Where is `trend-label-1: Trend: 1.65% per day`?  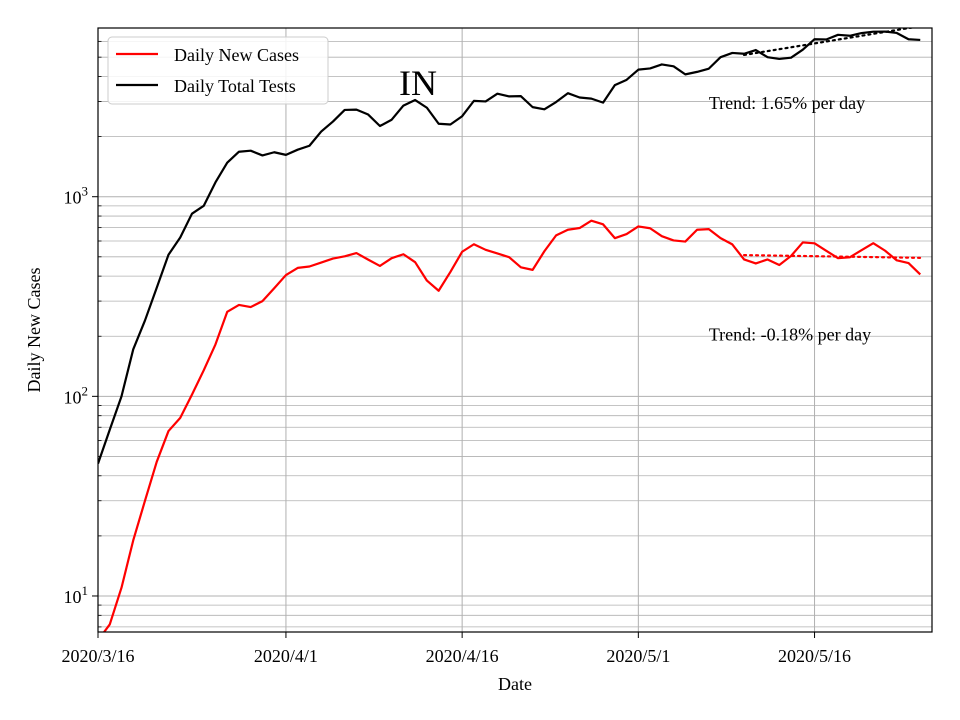 trend-label-1: Trend: 1.65% per day is located at coordinates (787, 103).